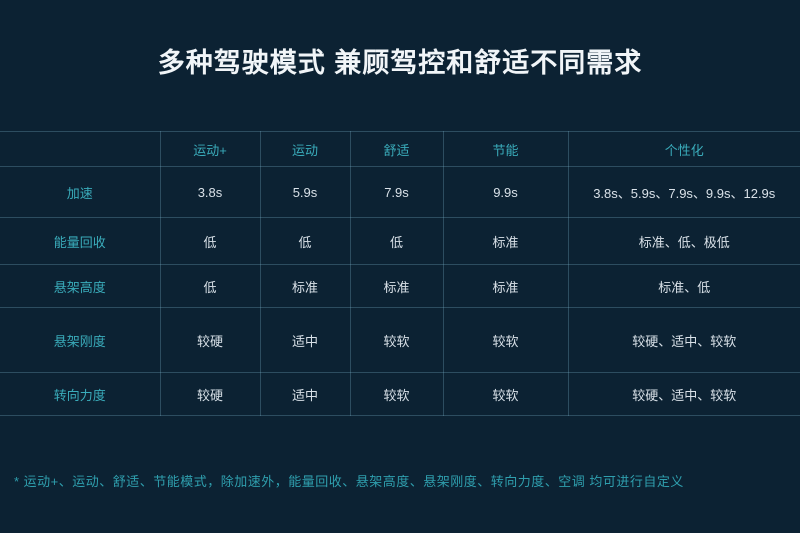 The height and width of the screenshot is (533, 800). Describe the element at coordinates (505, 149) in the screenshot. I see `column-header-eco: 节能` at that location.